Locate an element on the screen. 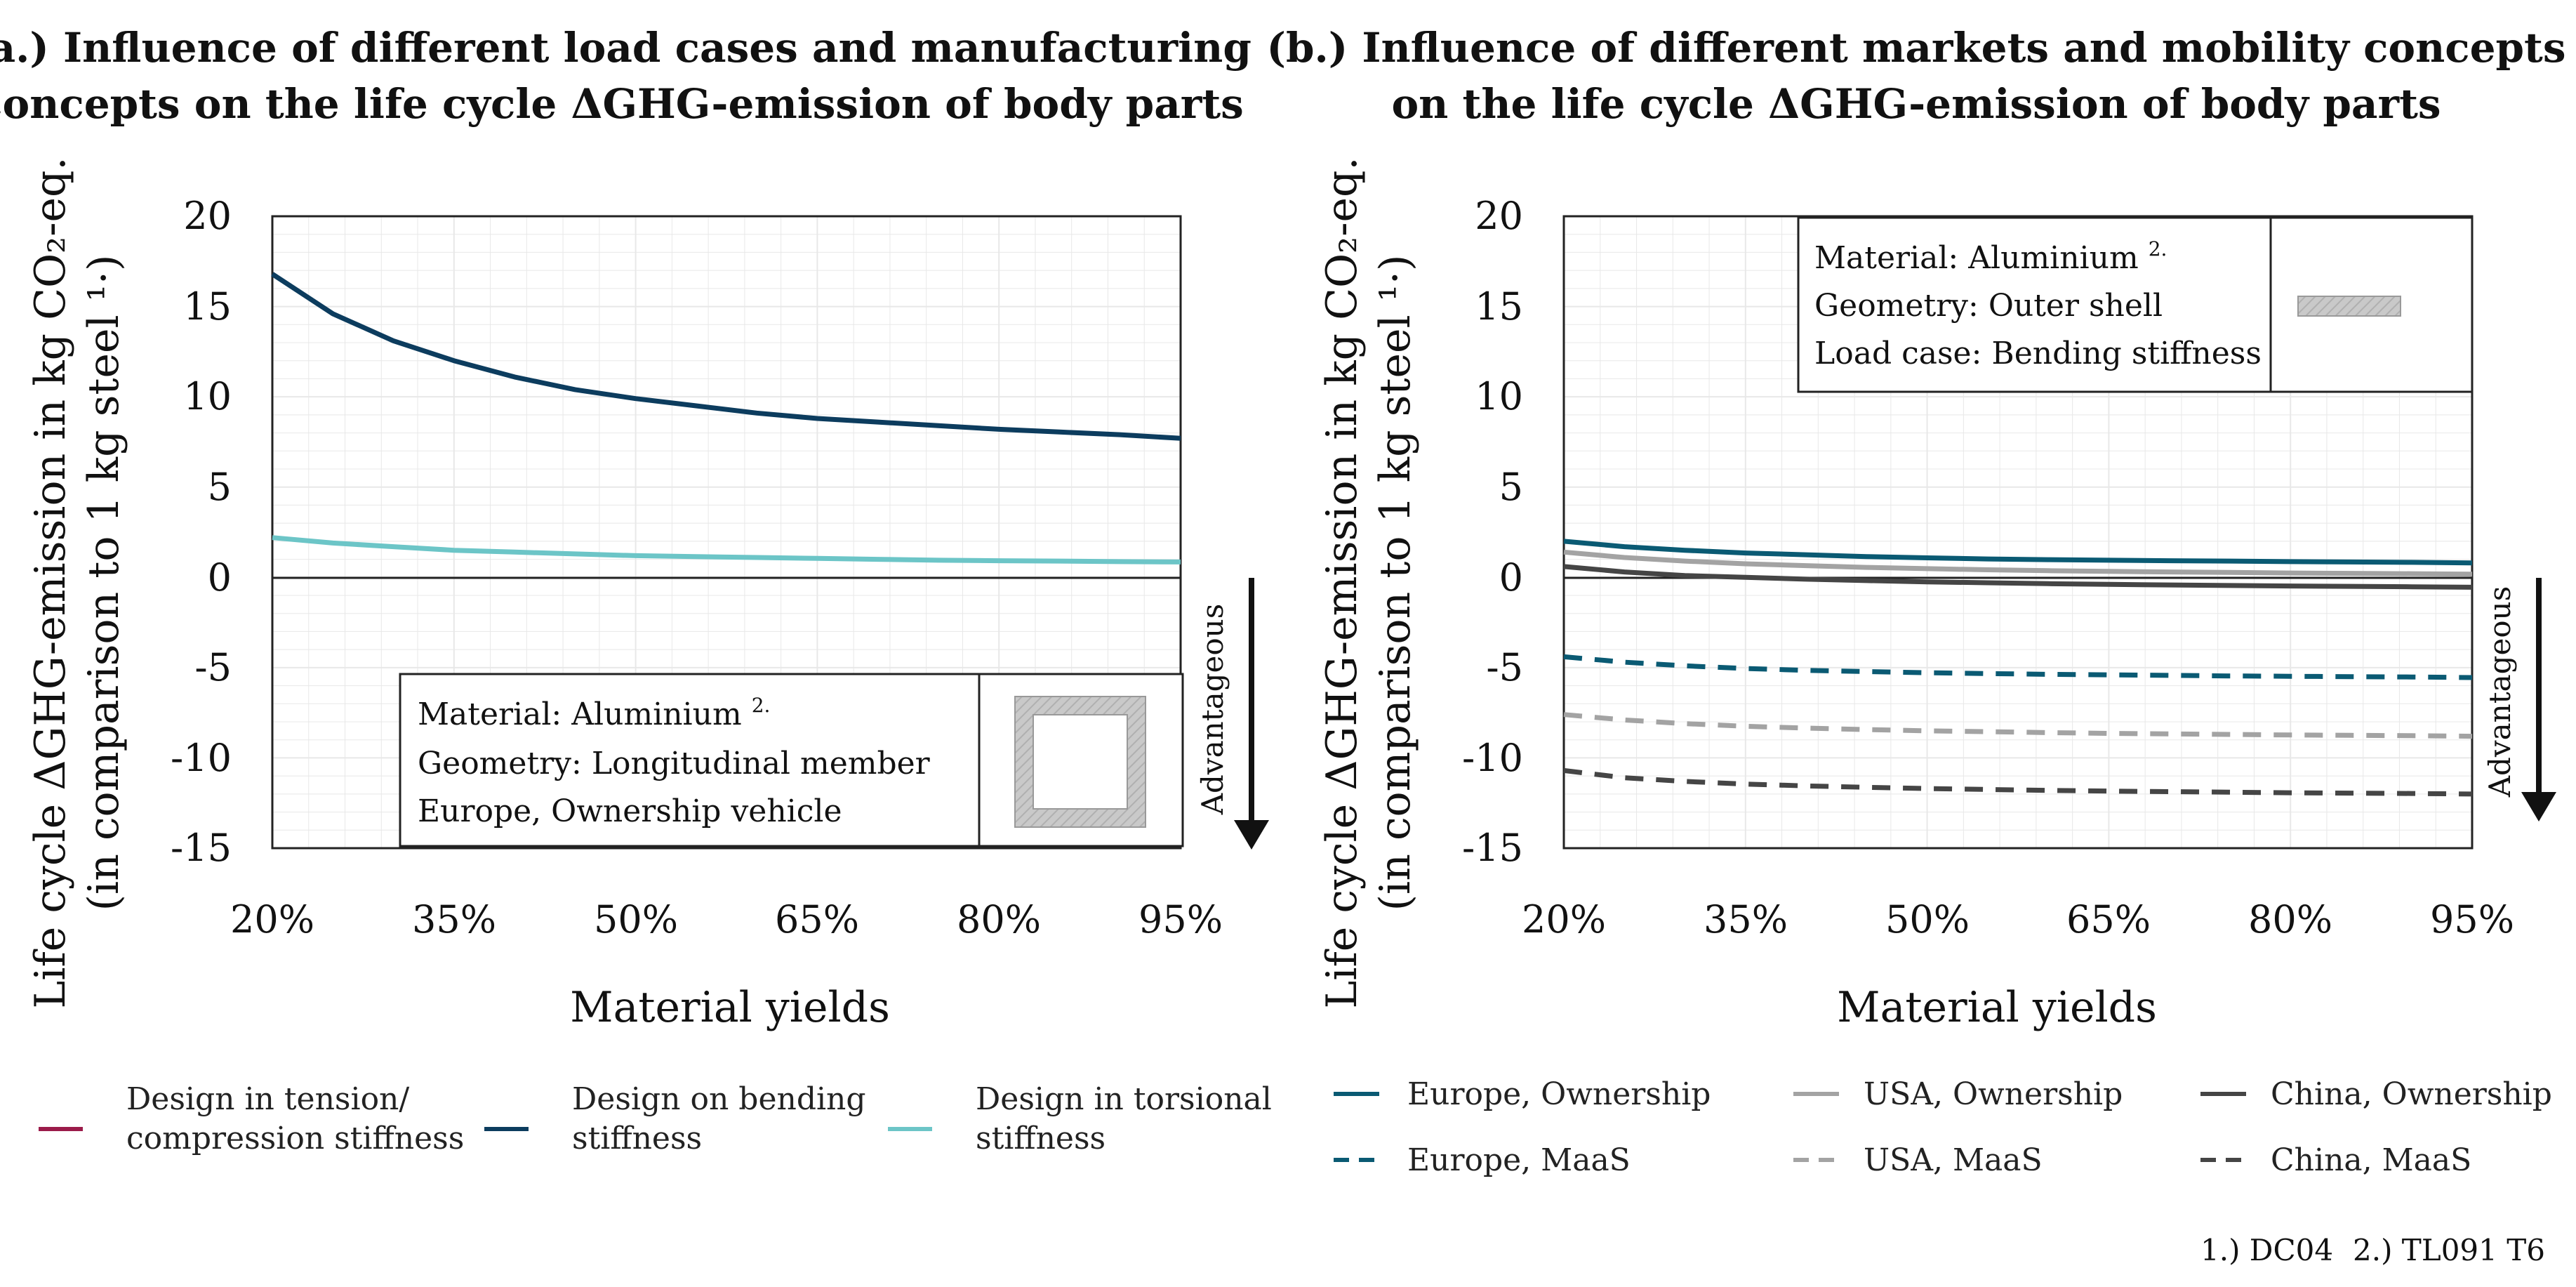  chart-b-series is located at coordinates (2018, 668).